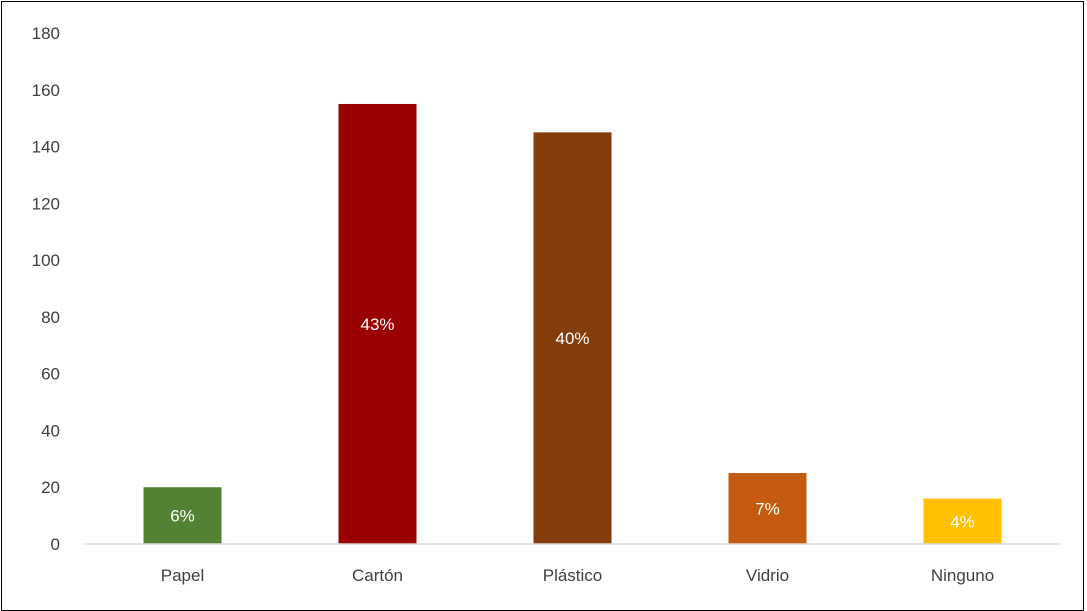  Describe the element at coordinates (50, 374) in the screenshot. I see `y-tick-label: 60` at that location.